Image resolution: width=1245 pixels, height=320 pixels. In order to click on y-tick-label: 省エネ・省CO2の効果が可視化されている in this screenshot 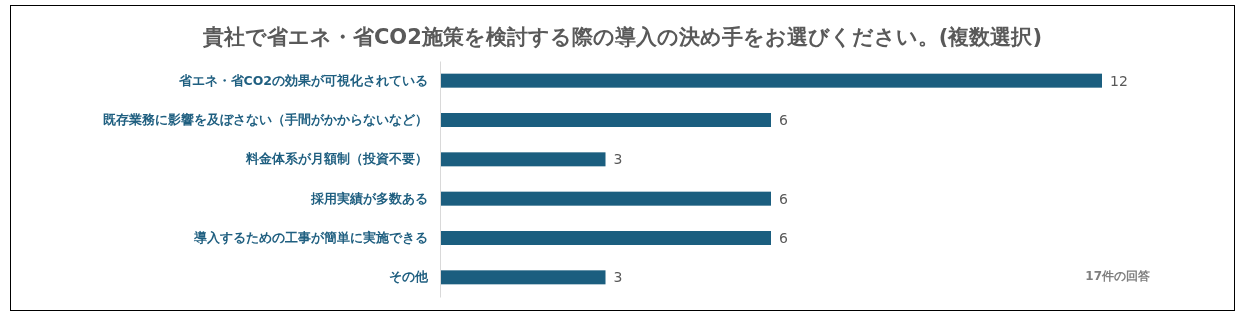, I will do `click(302, 80)`.